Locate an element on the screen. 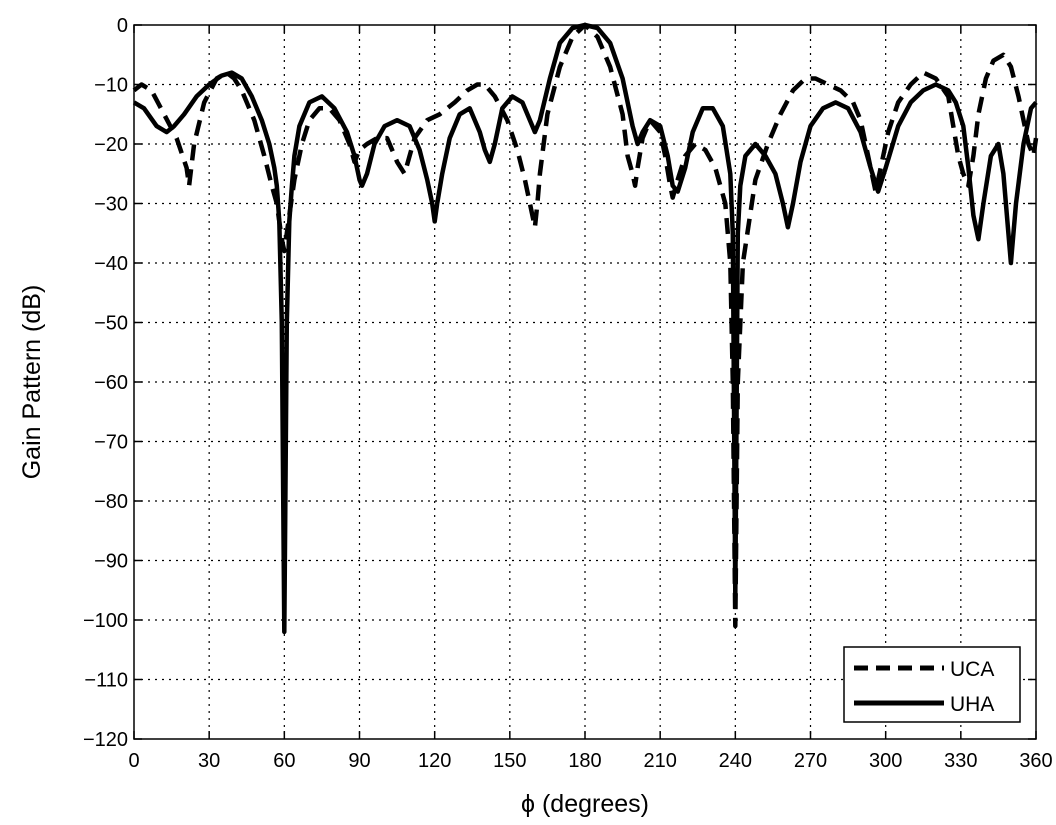 The width and height of the screenshot is (1056, 825). x-tick-label: 120 is located at coordinates (434, 761).